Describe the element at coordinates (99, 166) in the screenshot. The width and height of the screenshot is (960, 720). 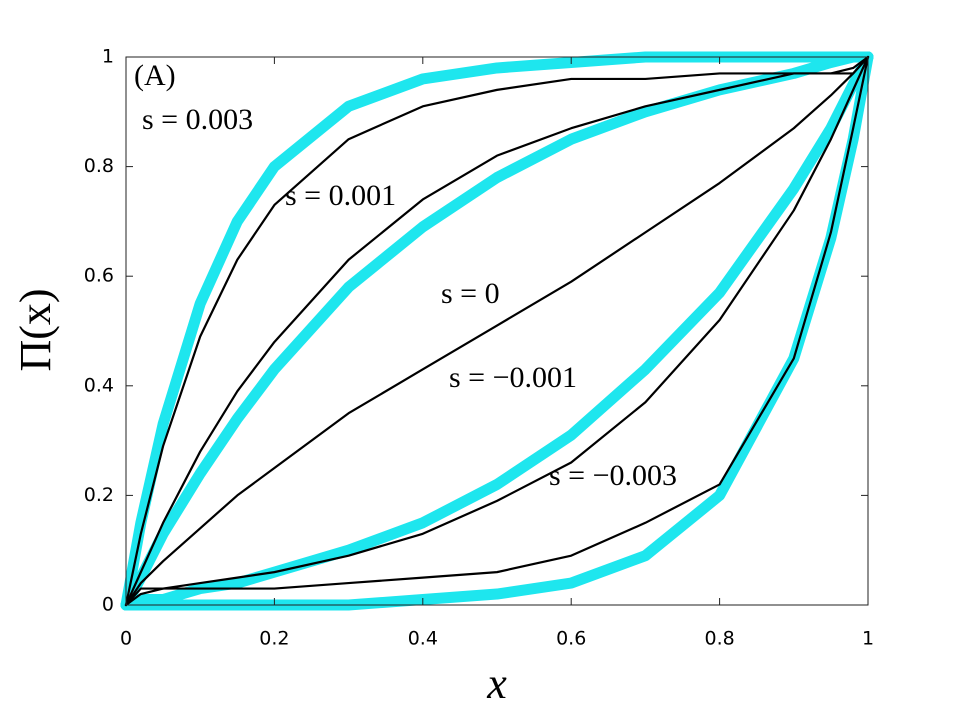
I see `y-tick-label: 0.8` at that location.